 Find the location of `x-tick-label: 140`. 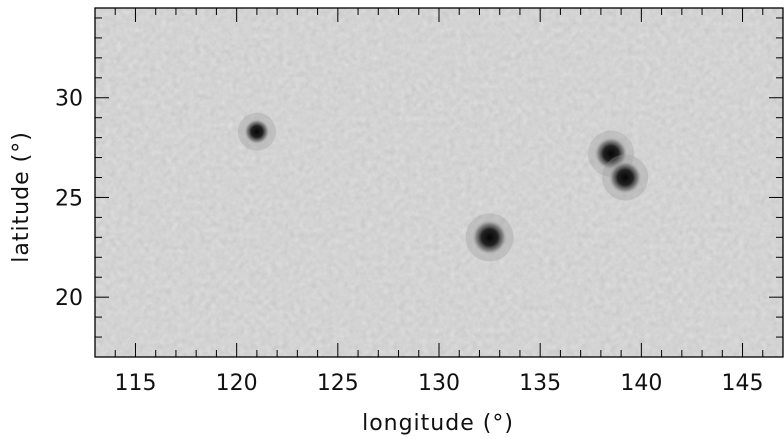

x-tick-label: 140 is located at coordinates (641, 383).